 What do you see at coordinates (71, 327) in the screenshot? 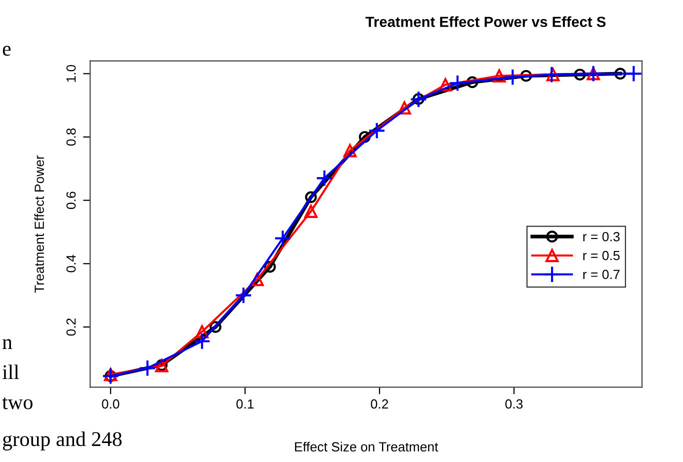
I see `y-tick-label: 0.2` at bounding box center [71, 327].